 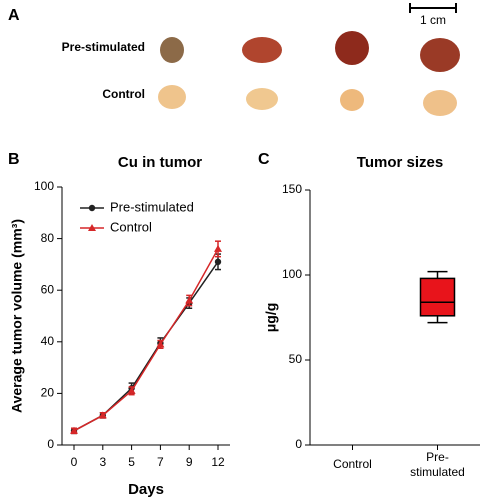 What do you see at coordinates (131, 226) in the screenshot?
I see `legend-label: Control` at bounding box center [131, 226].